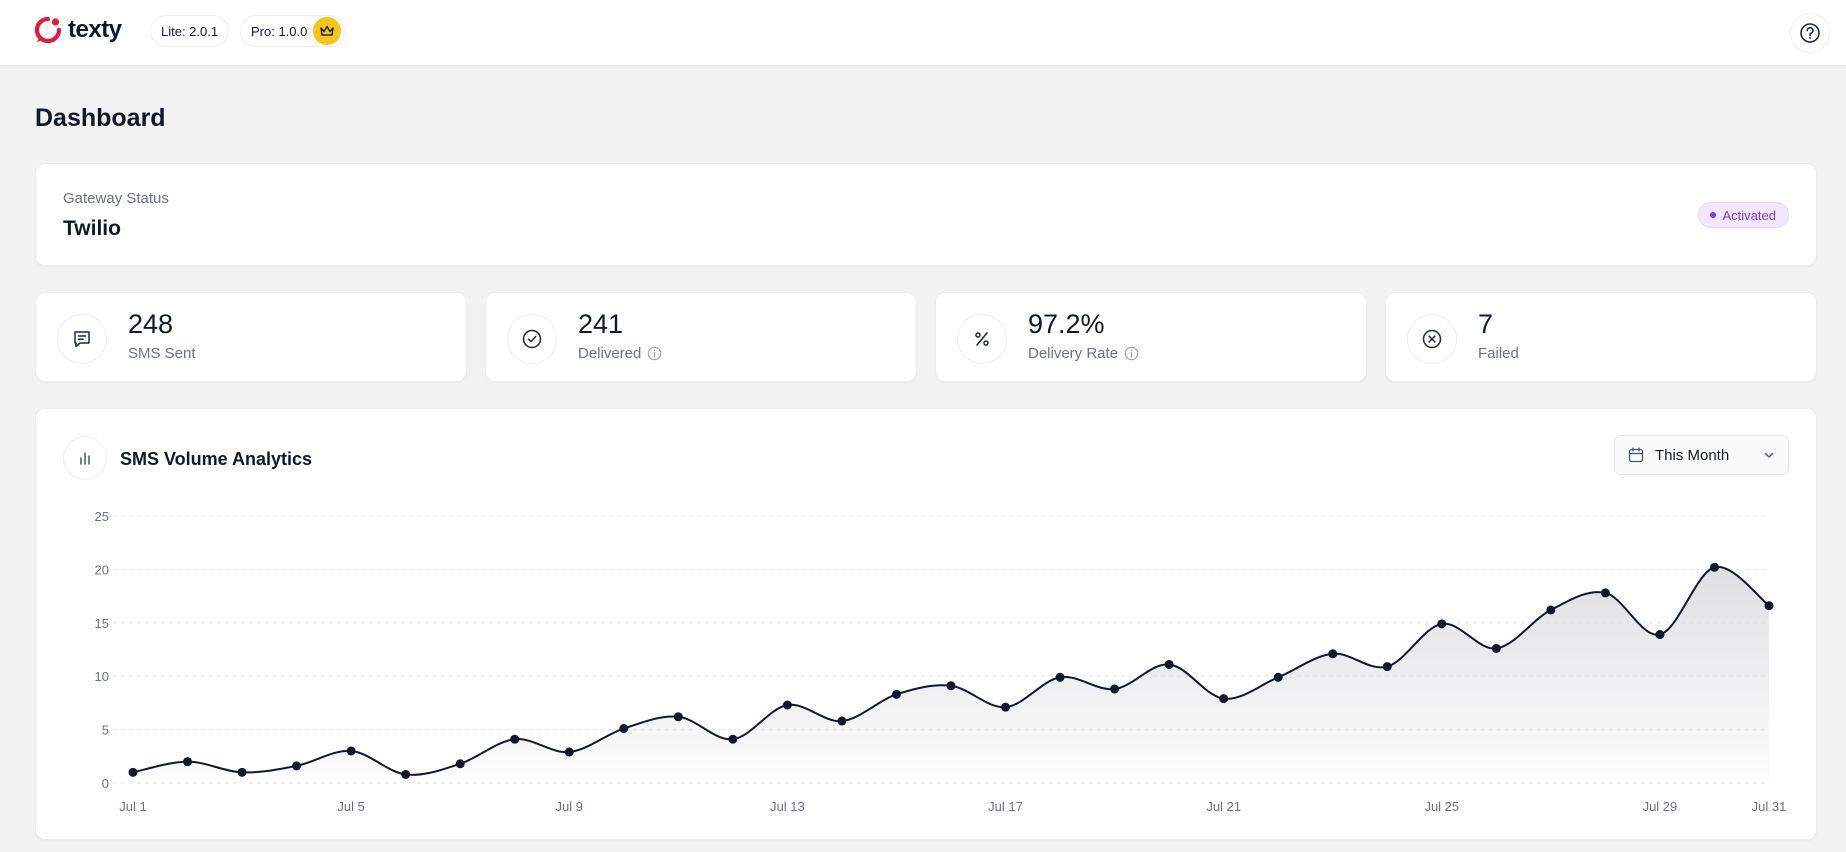 The height and width of the screenshot is (852, 1846). Describe the element at coordinates (95, 29) in the screenshot. I see `brand-name: texty` at that location.